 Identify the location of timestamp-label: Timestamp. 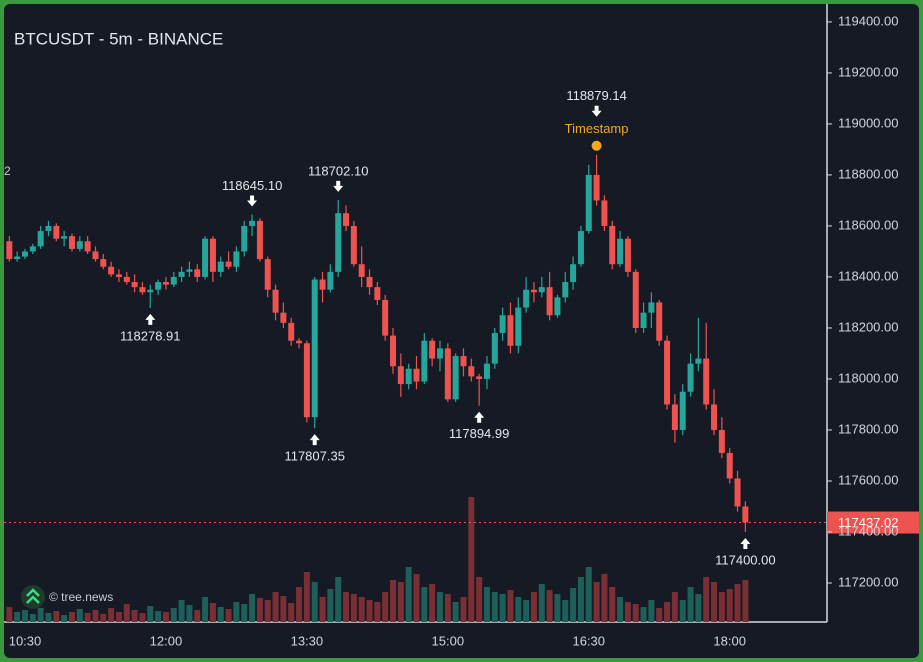
(597, 128).